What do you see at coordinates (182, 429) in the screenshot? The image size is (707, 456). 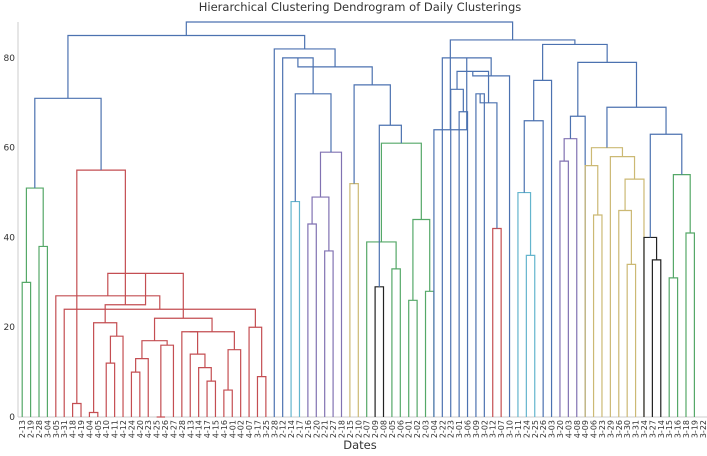 I see `leaf-label: 4-28` at bounding box center [182, 429].